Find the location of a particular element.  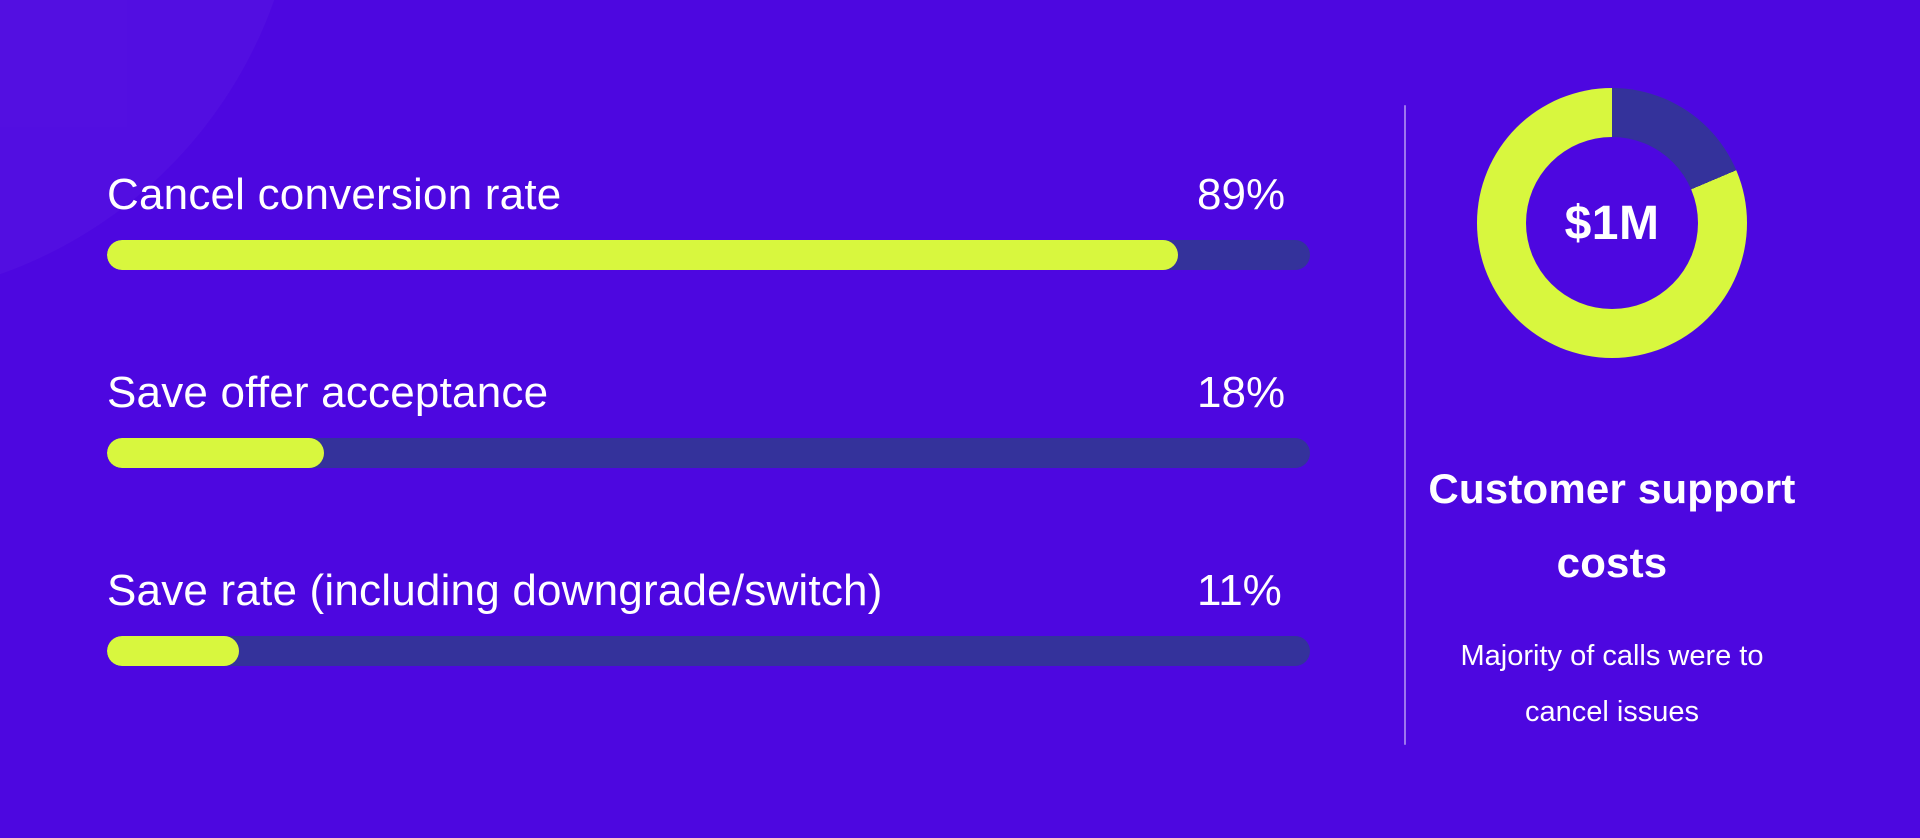

donut-center-label: $1M is located at coordinates (1612, 223).